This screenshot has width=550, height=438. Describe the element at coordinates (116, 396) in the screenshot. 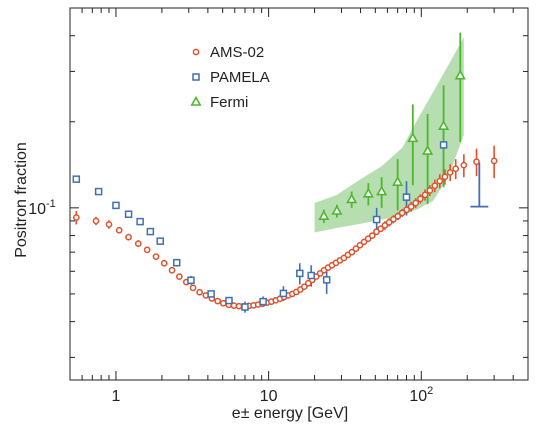

I see `x-tick-label: 1` at that location.